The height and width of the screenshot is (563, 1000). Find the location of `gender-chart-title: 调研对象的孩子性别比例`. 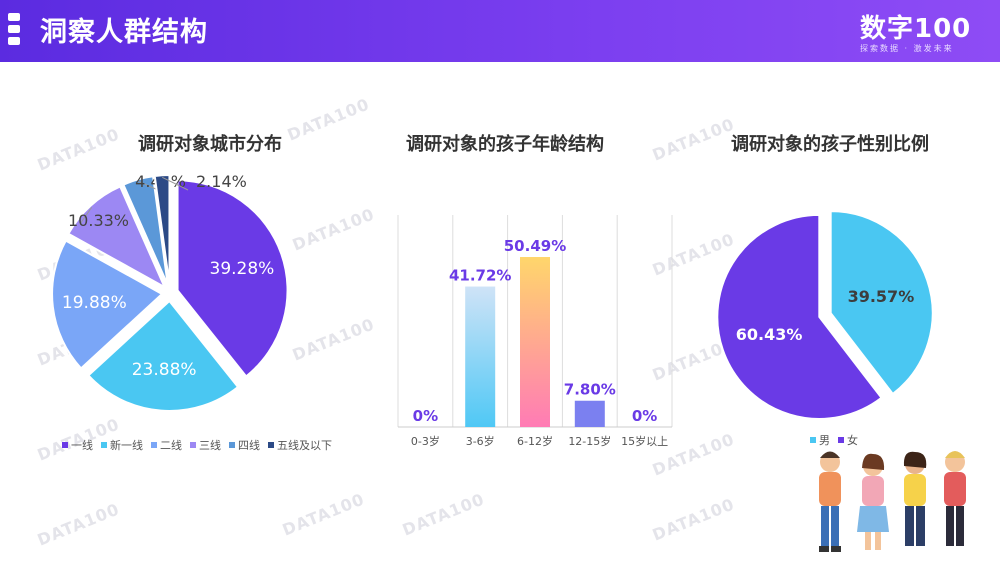

gender-chart-title: 调研对象的孩子性别比例 is located at coordinates (830, 144).